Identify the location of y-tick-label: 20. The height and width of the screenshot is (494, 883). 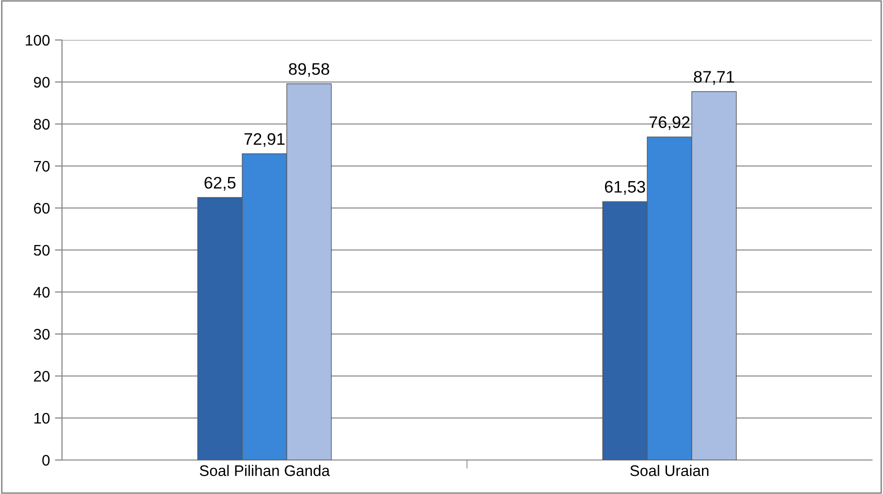
(42, 376).